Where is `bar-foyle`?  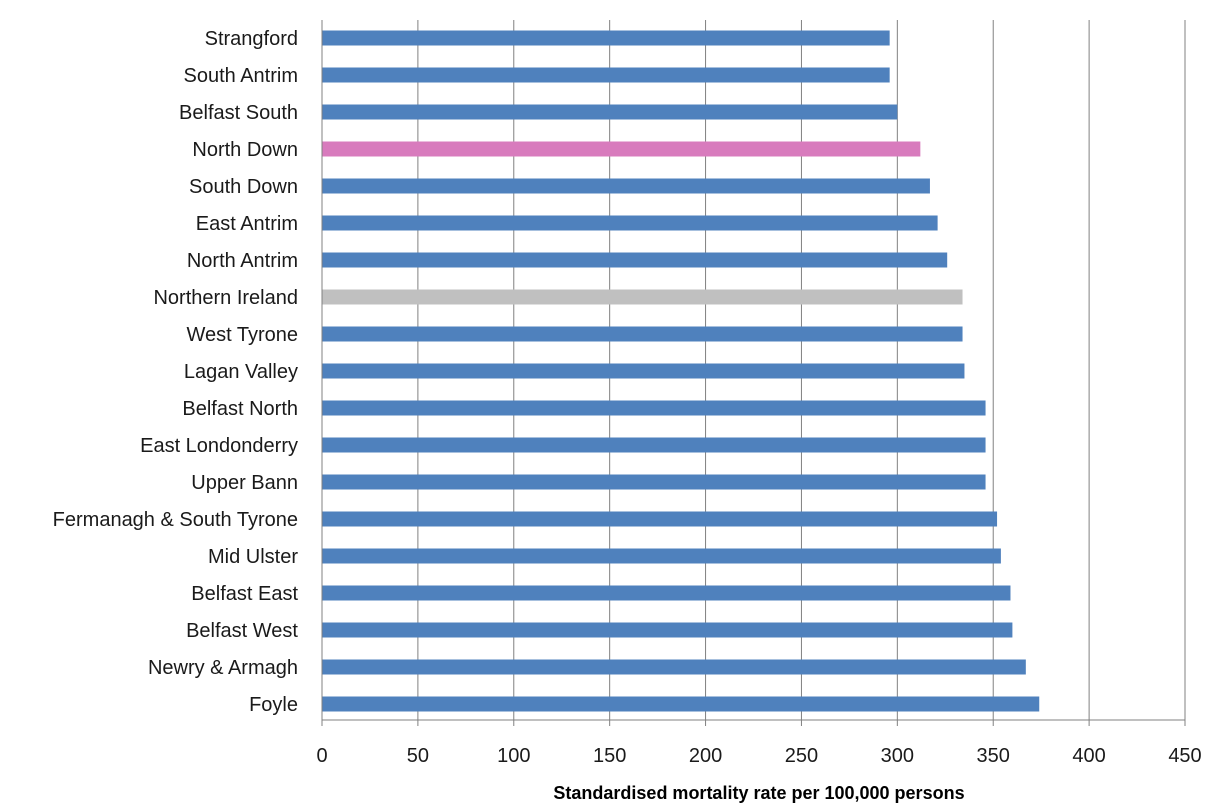 bar-foyle is located at coordinates (681, 704).